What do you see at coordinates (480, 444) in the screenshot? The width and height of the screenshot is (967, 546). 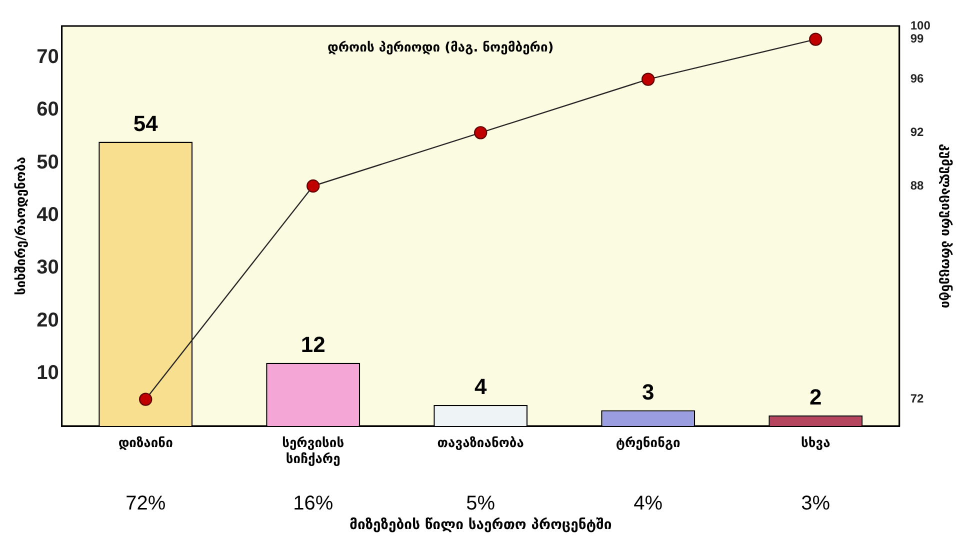 I see `x-tick-label: თავაზიანობა` at bounding box center [480, 444].